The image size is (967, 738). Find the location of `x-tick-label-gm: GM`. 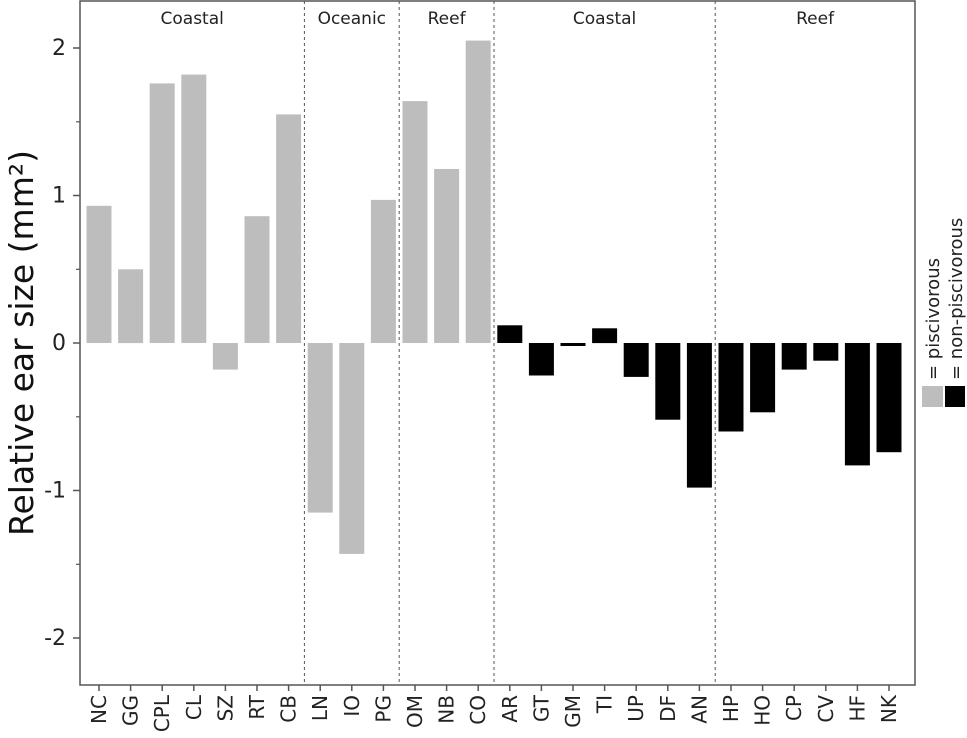

x-tick-label-gm: GM is located at coordinates (573, 711).